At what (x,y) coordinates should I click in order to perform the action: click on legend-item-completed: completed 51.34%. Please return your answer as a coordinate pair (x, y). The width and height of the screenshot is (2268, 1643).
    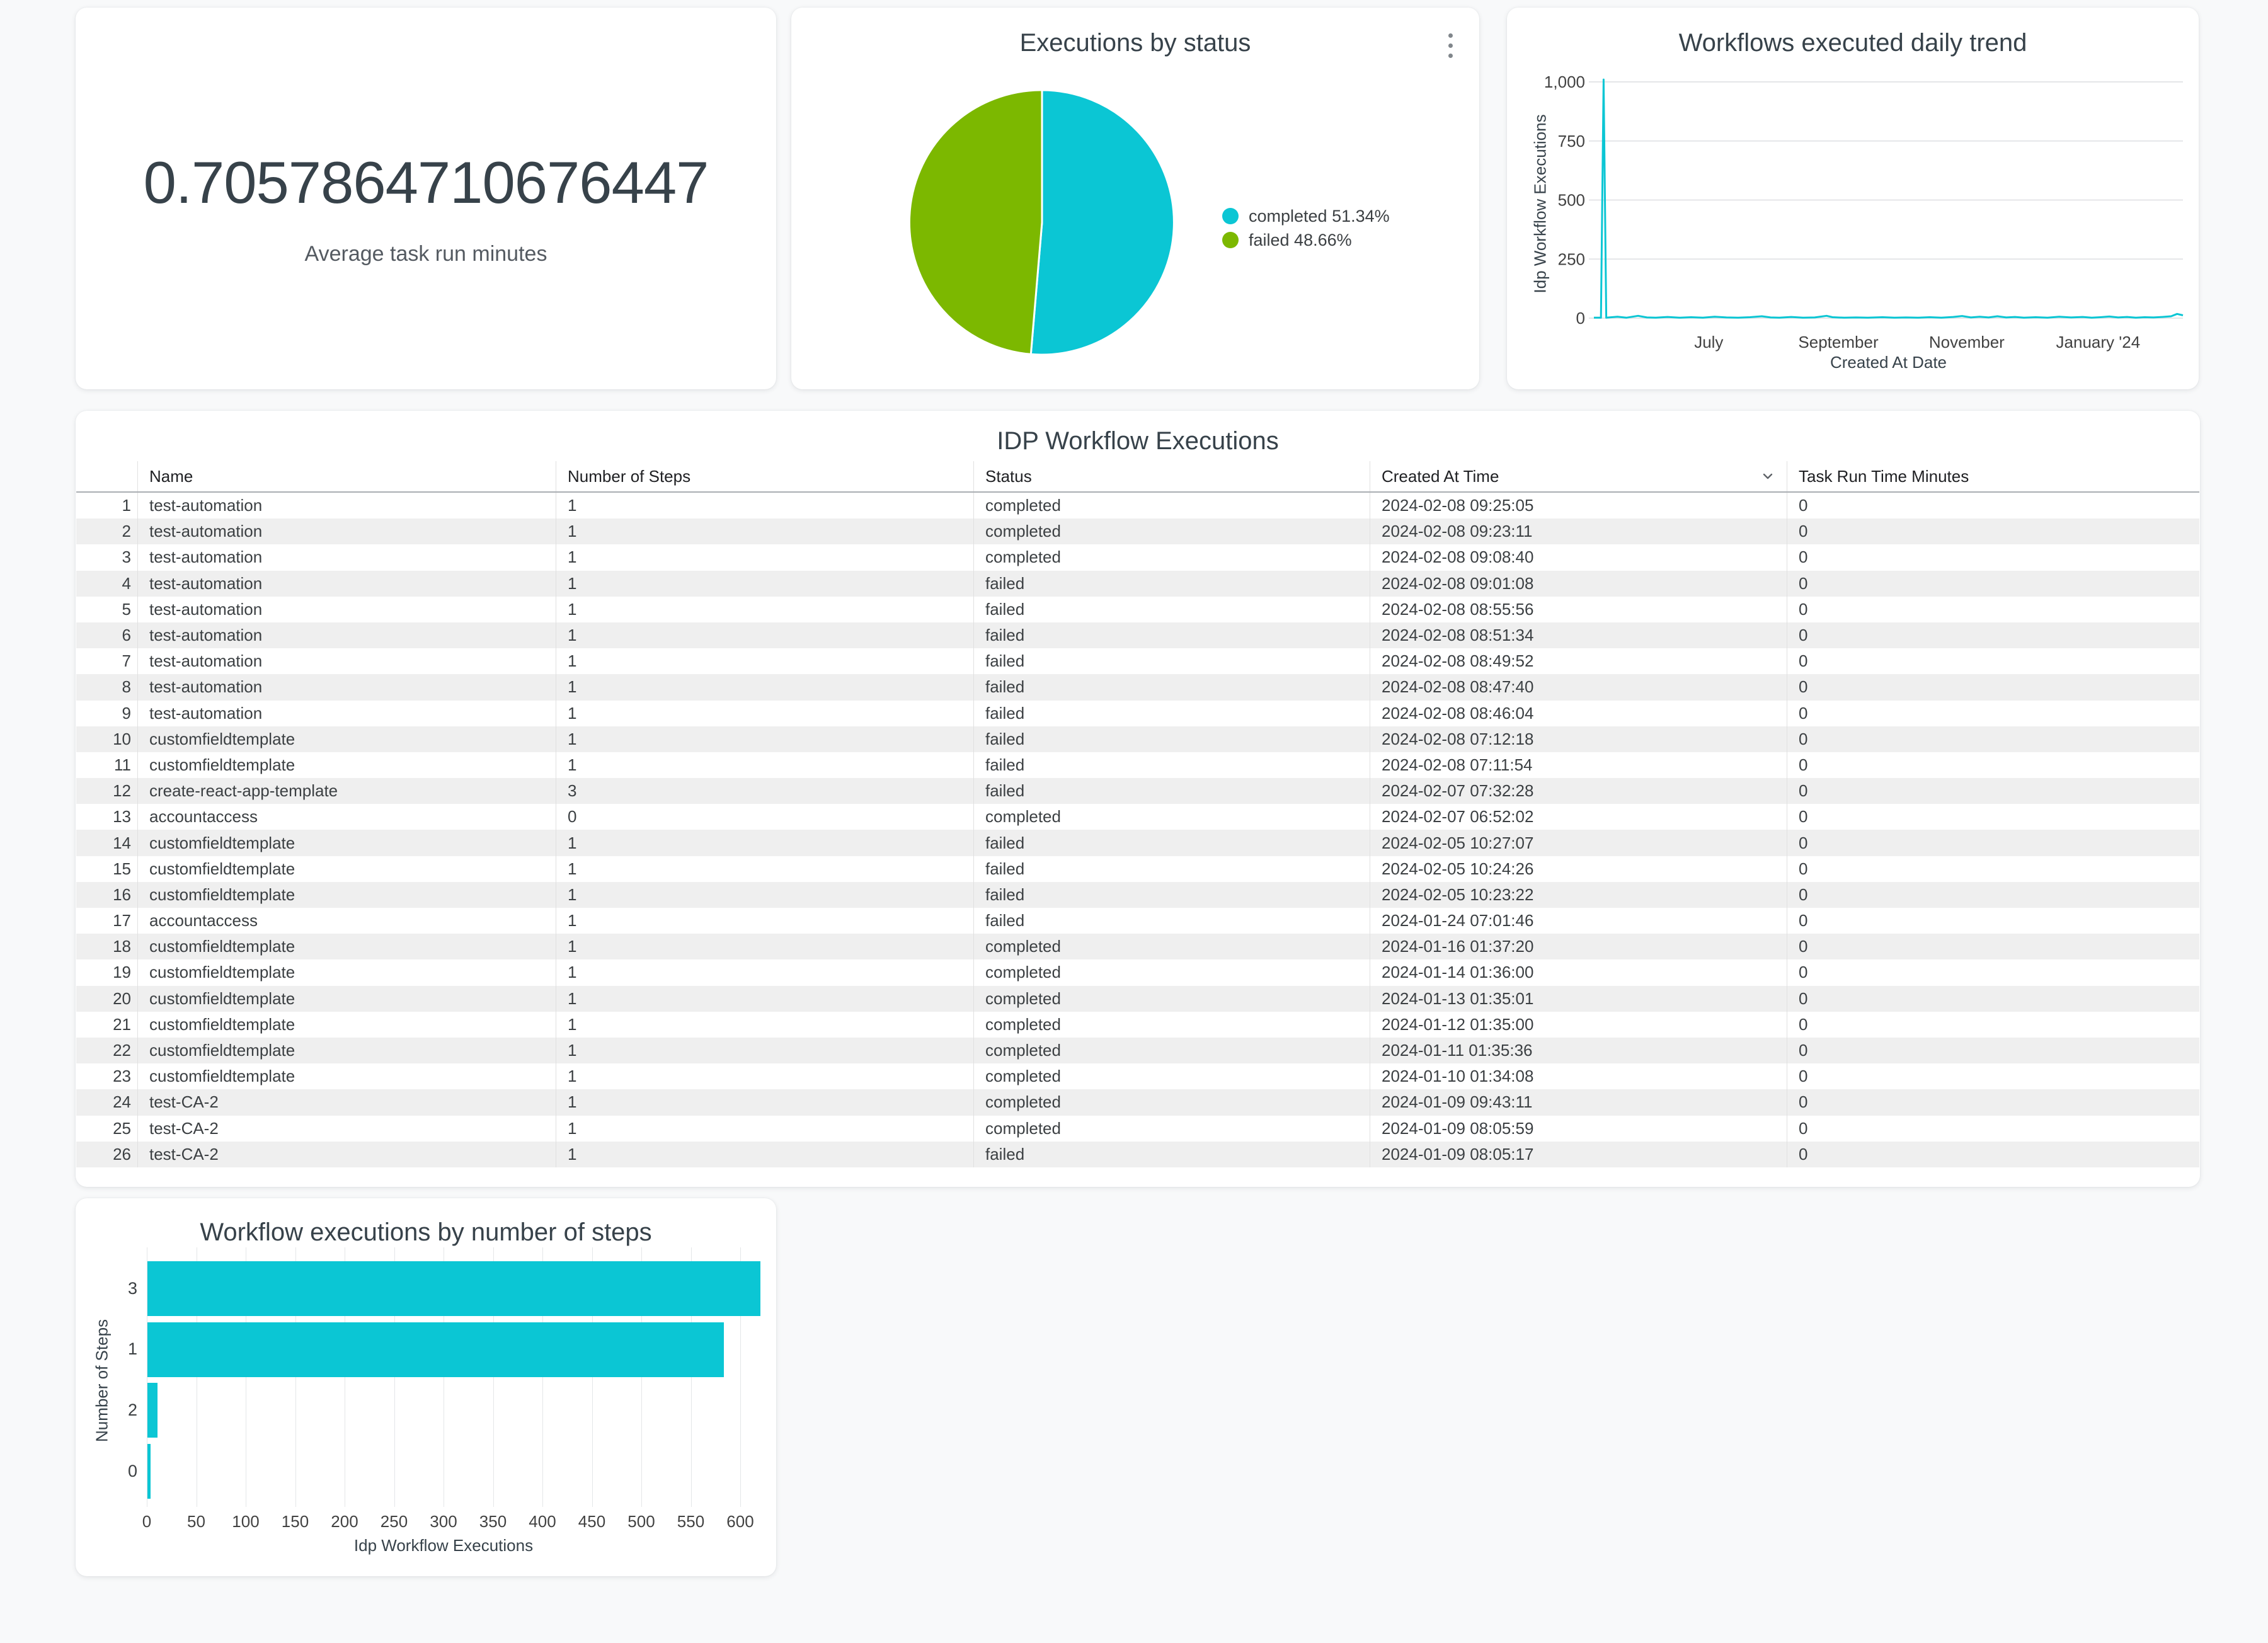
    Looking at the image, I should click on (1306, 216).